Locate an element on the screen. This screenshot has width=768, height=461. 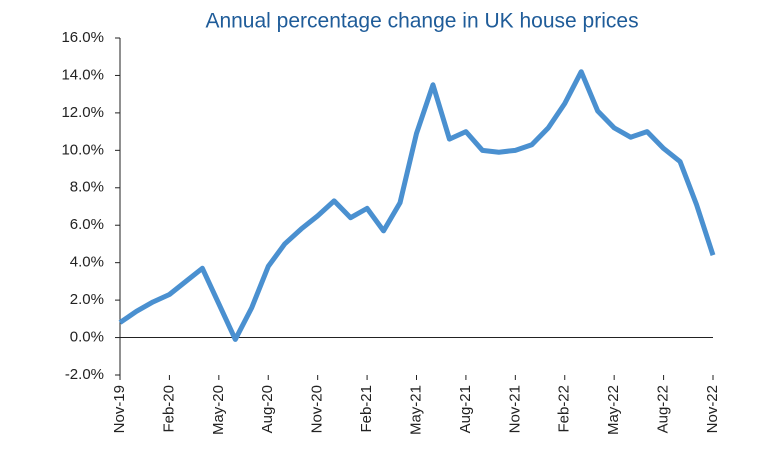
x-tick-label: Aug-20 is located at coordinates (267, 409).